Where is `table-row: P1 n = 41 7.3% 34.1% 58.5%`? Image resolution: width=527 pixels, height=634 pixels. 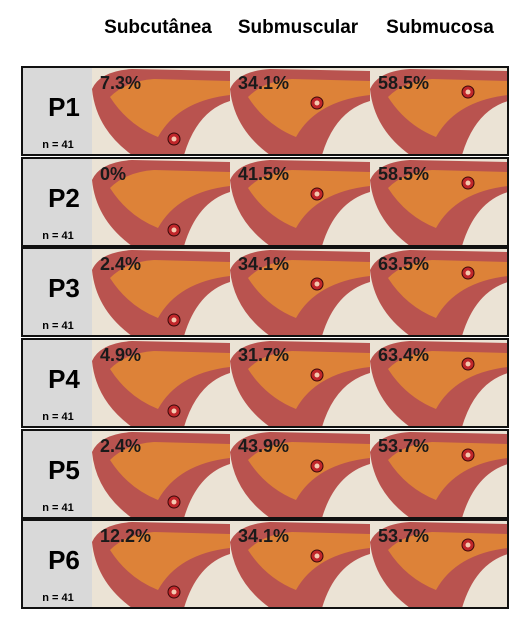 table-row: P1 n = 41 7.3% 34.1% 58.5% is located at coordinates (265, 111).